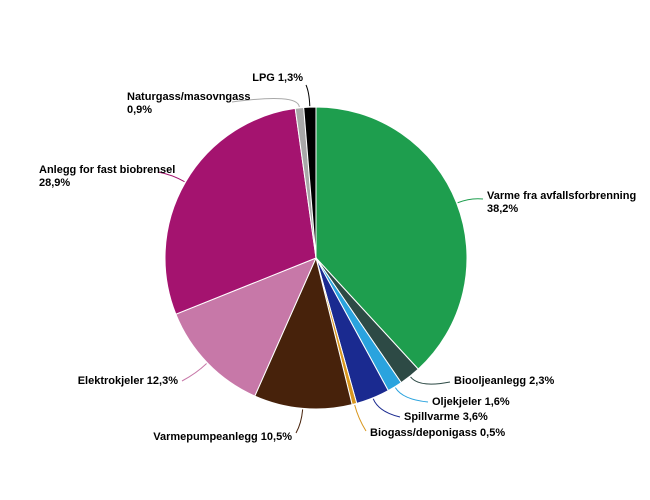  What do you see at coordinates (391, 238) in the screenshot?
I see `pie-slice-varme-fra-avfallsforbrenning` at bounding box center [391, 238].